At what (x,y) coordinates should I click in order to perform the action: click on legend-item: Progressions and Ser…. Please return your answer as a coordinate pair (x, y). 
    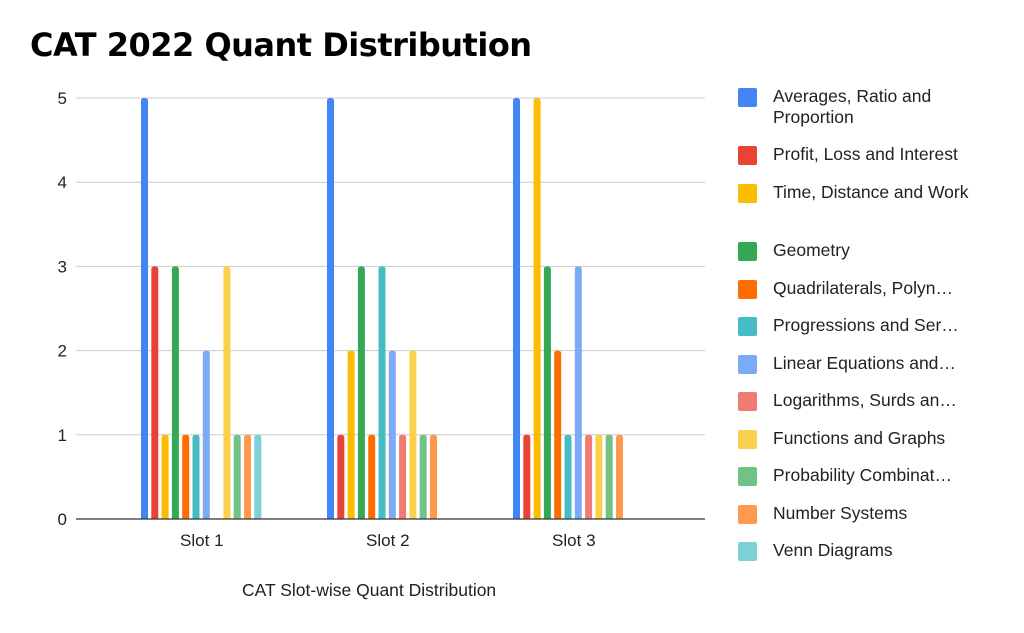
    Looking at the image, I should click on (866, 325).